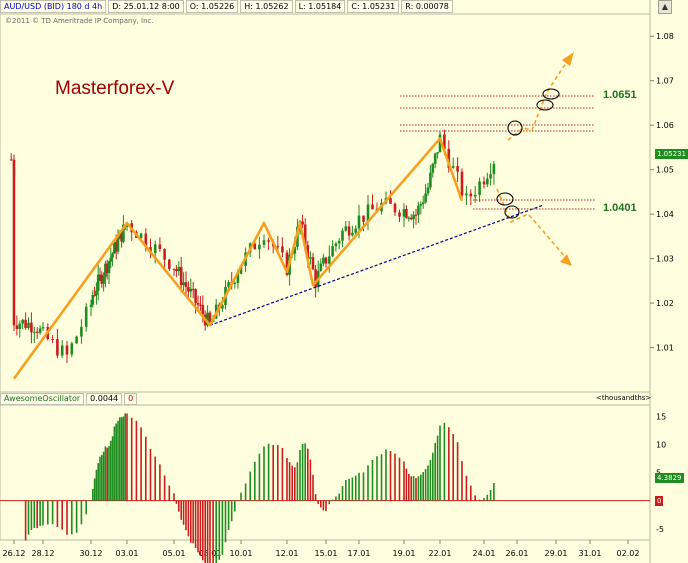  What do you see at coordinates (566, 260) in the screenshot?
I see `bearish-arrow-icon` at bounding box center [566, 260].